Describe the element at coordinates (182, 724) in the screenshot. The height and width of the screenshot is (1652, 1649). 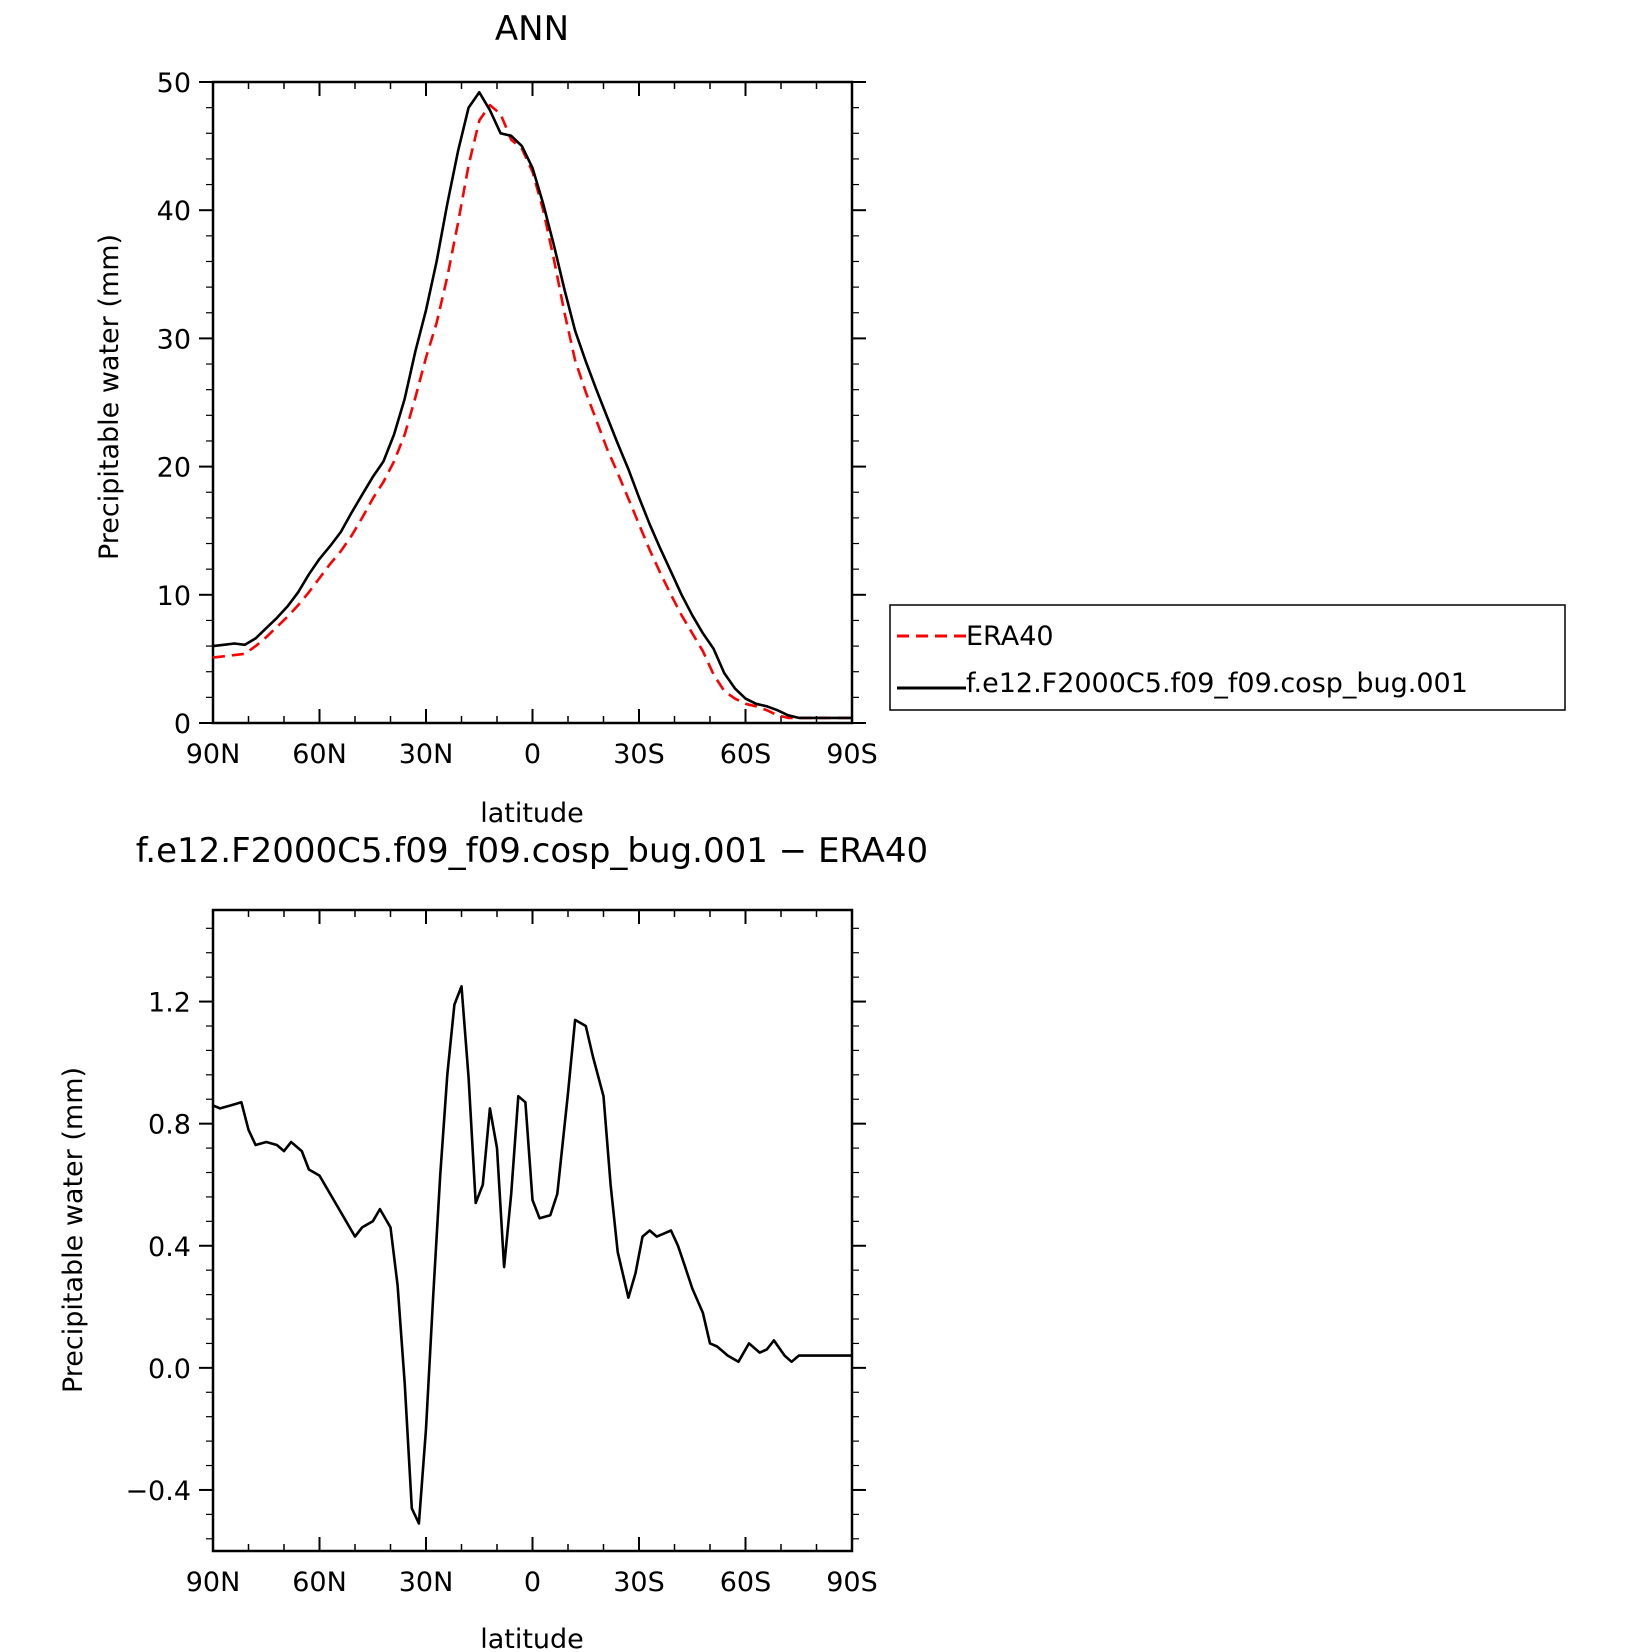
I see `top-y-tick-label: 0` at that location.